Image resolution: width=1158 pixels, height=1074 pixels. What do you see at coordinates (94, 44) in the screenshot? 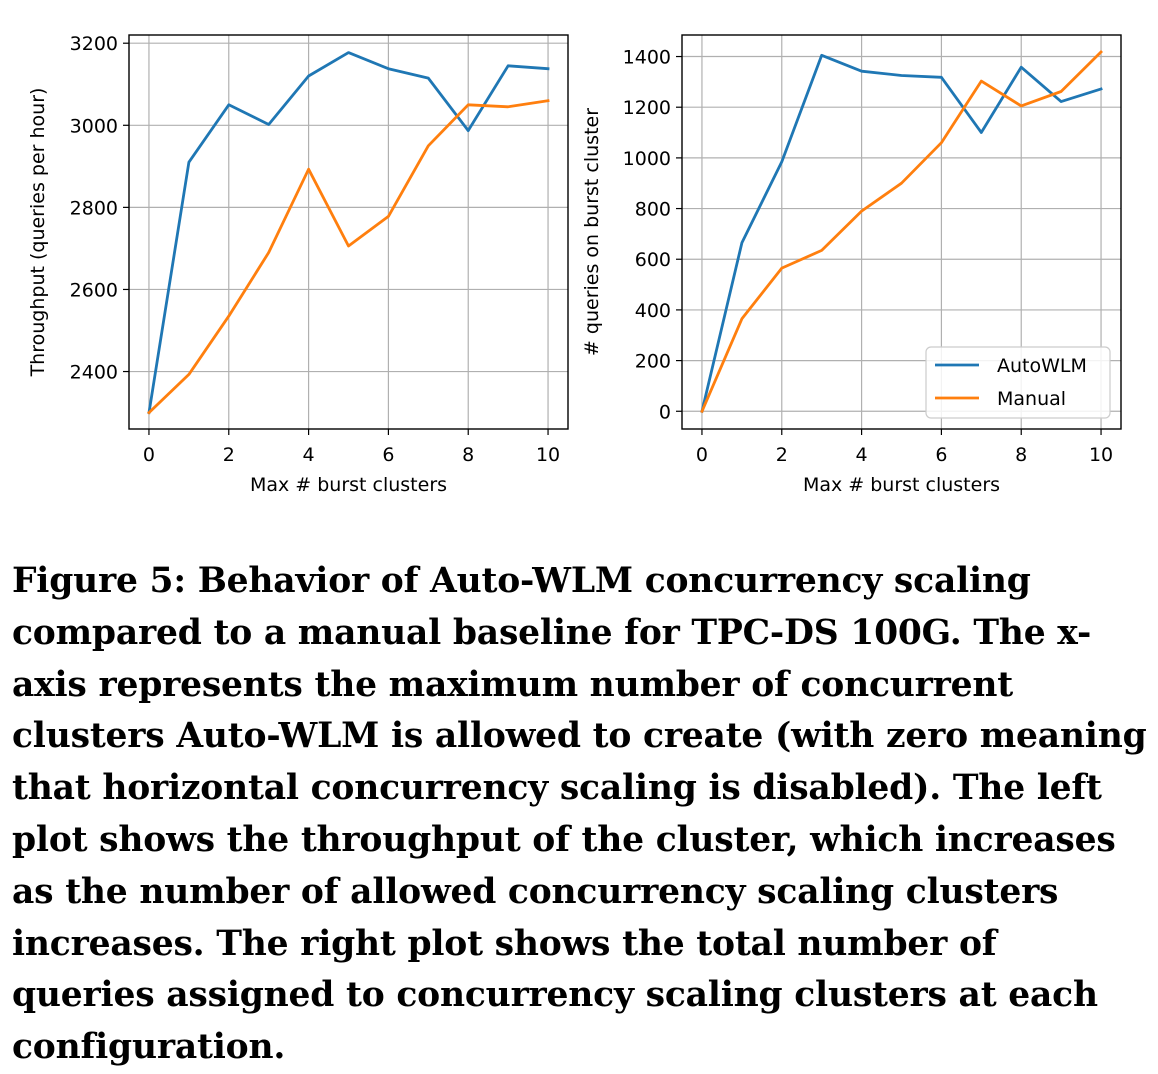
I see `y-tick-label: 3200` at bounding box center [94, 44].